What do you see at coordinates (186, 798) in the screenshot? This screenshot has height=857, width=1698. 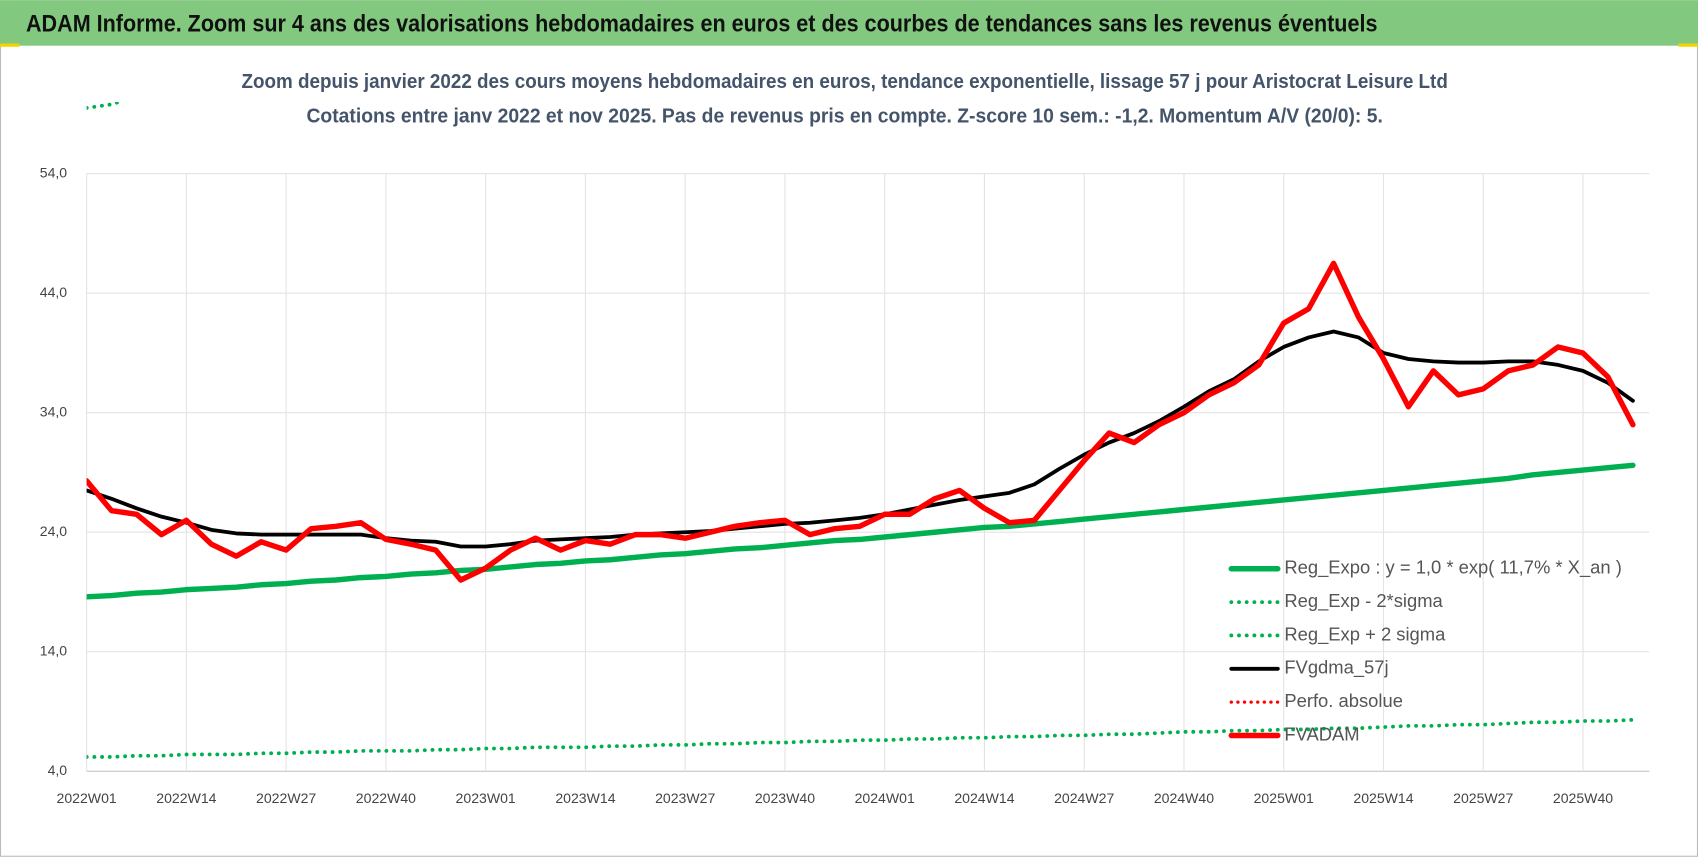 I see `x-tick-label: 2022W14` at bounding box center [186, 798].